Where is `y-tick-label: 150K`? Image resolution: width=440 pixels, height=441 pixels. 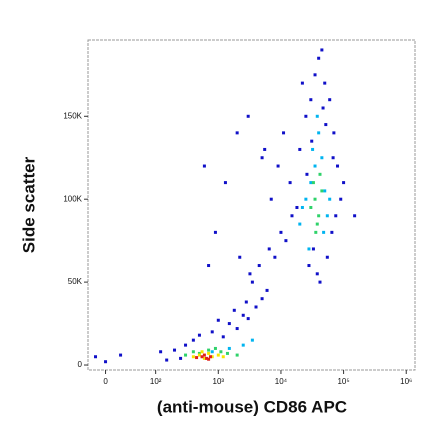
y-tick-label: 150K is located at coordinates (72, 115).